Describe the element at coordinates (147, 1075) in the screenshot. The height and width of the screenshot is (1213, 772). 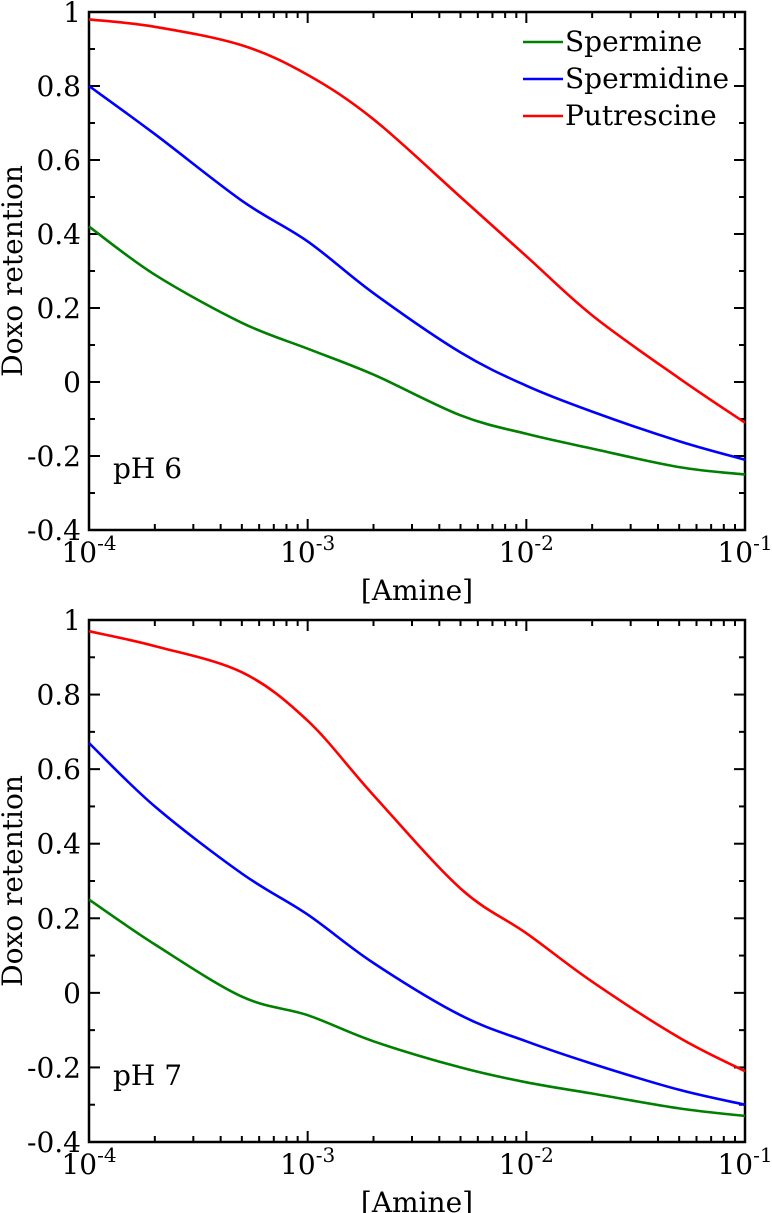
I see `panel-annotation: pH 7` at that location.